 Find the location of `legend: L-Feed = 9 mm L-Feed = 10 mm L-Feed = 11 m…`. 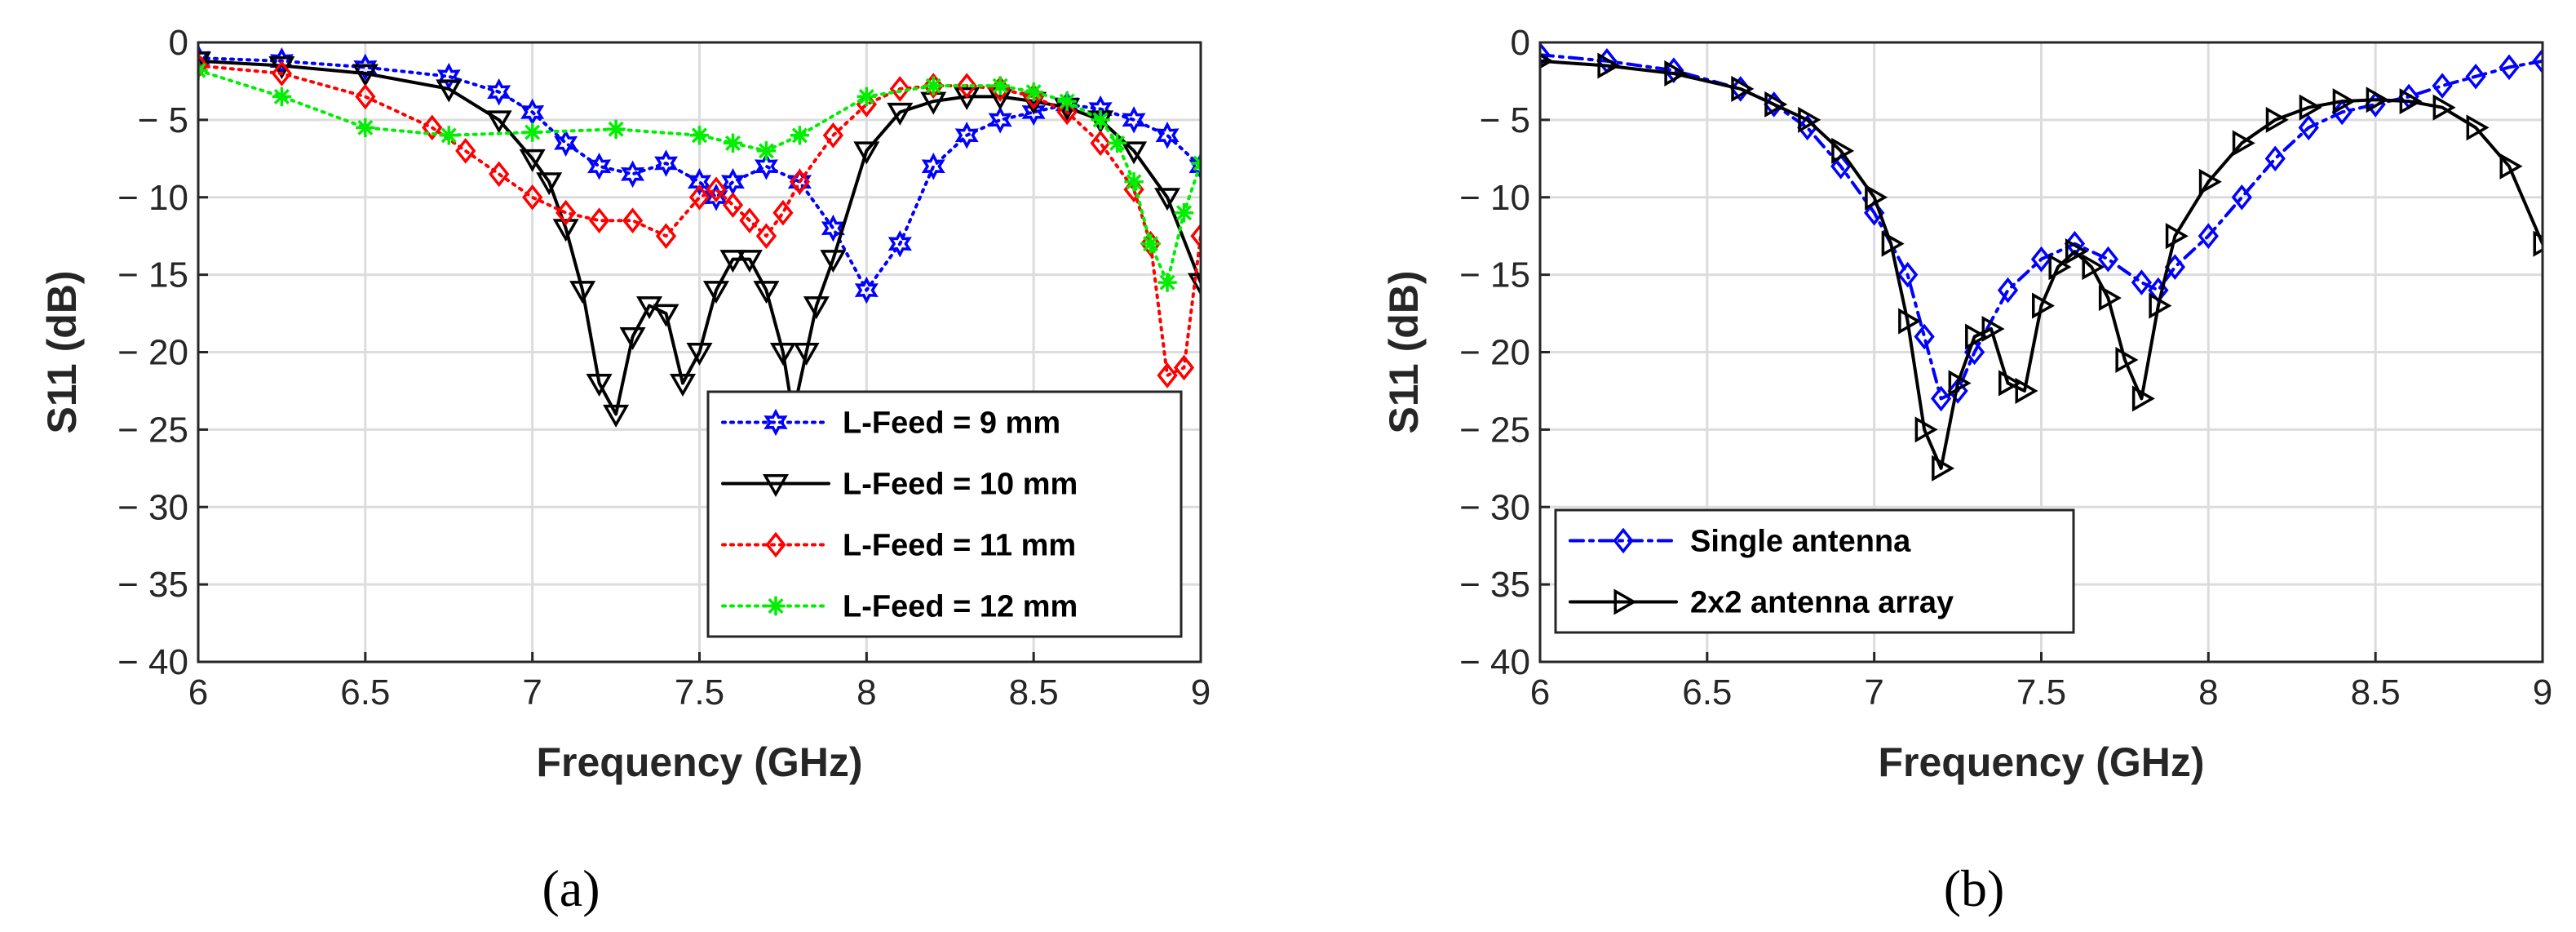

legend: L-Feed = 9 mm L-Feed = 10 mm L-Feed = 11 m… is located at coordinates (944, 514).